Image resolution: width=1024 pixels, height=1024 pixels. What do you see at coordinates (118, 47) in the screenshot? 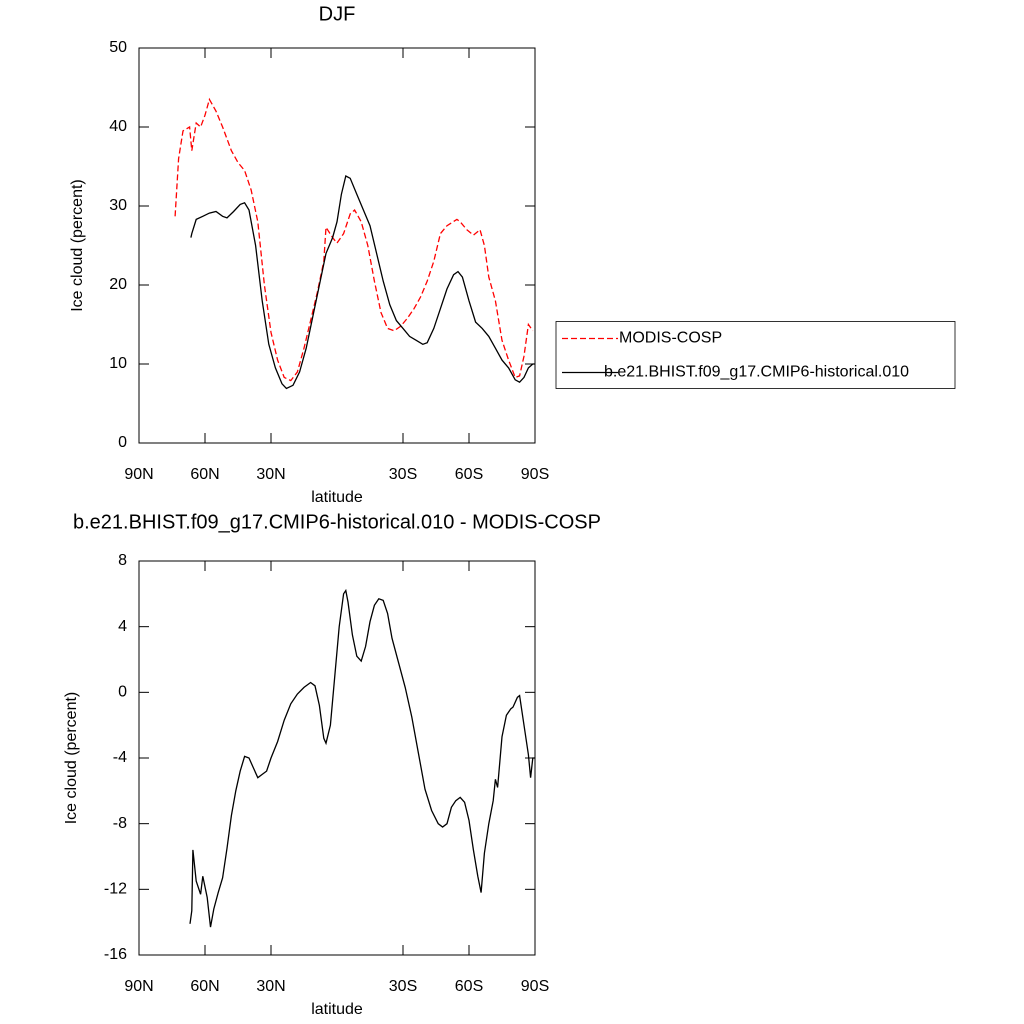
I see `y-tick-label: 50` at bounding box center [118, 47].